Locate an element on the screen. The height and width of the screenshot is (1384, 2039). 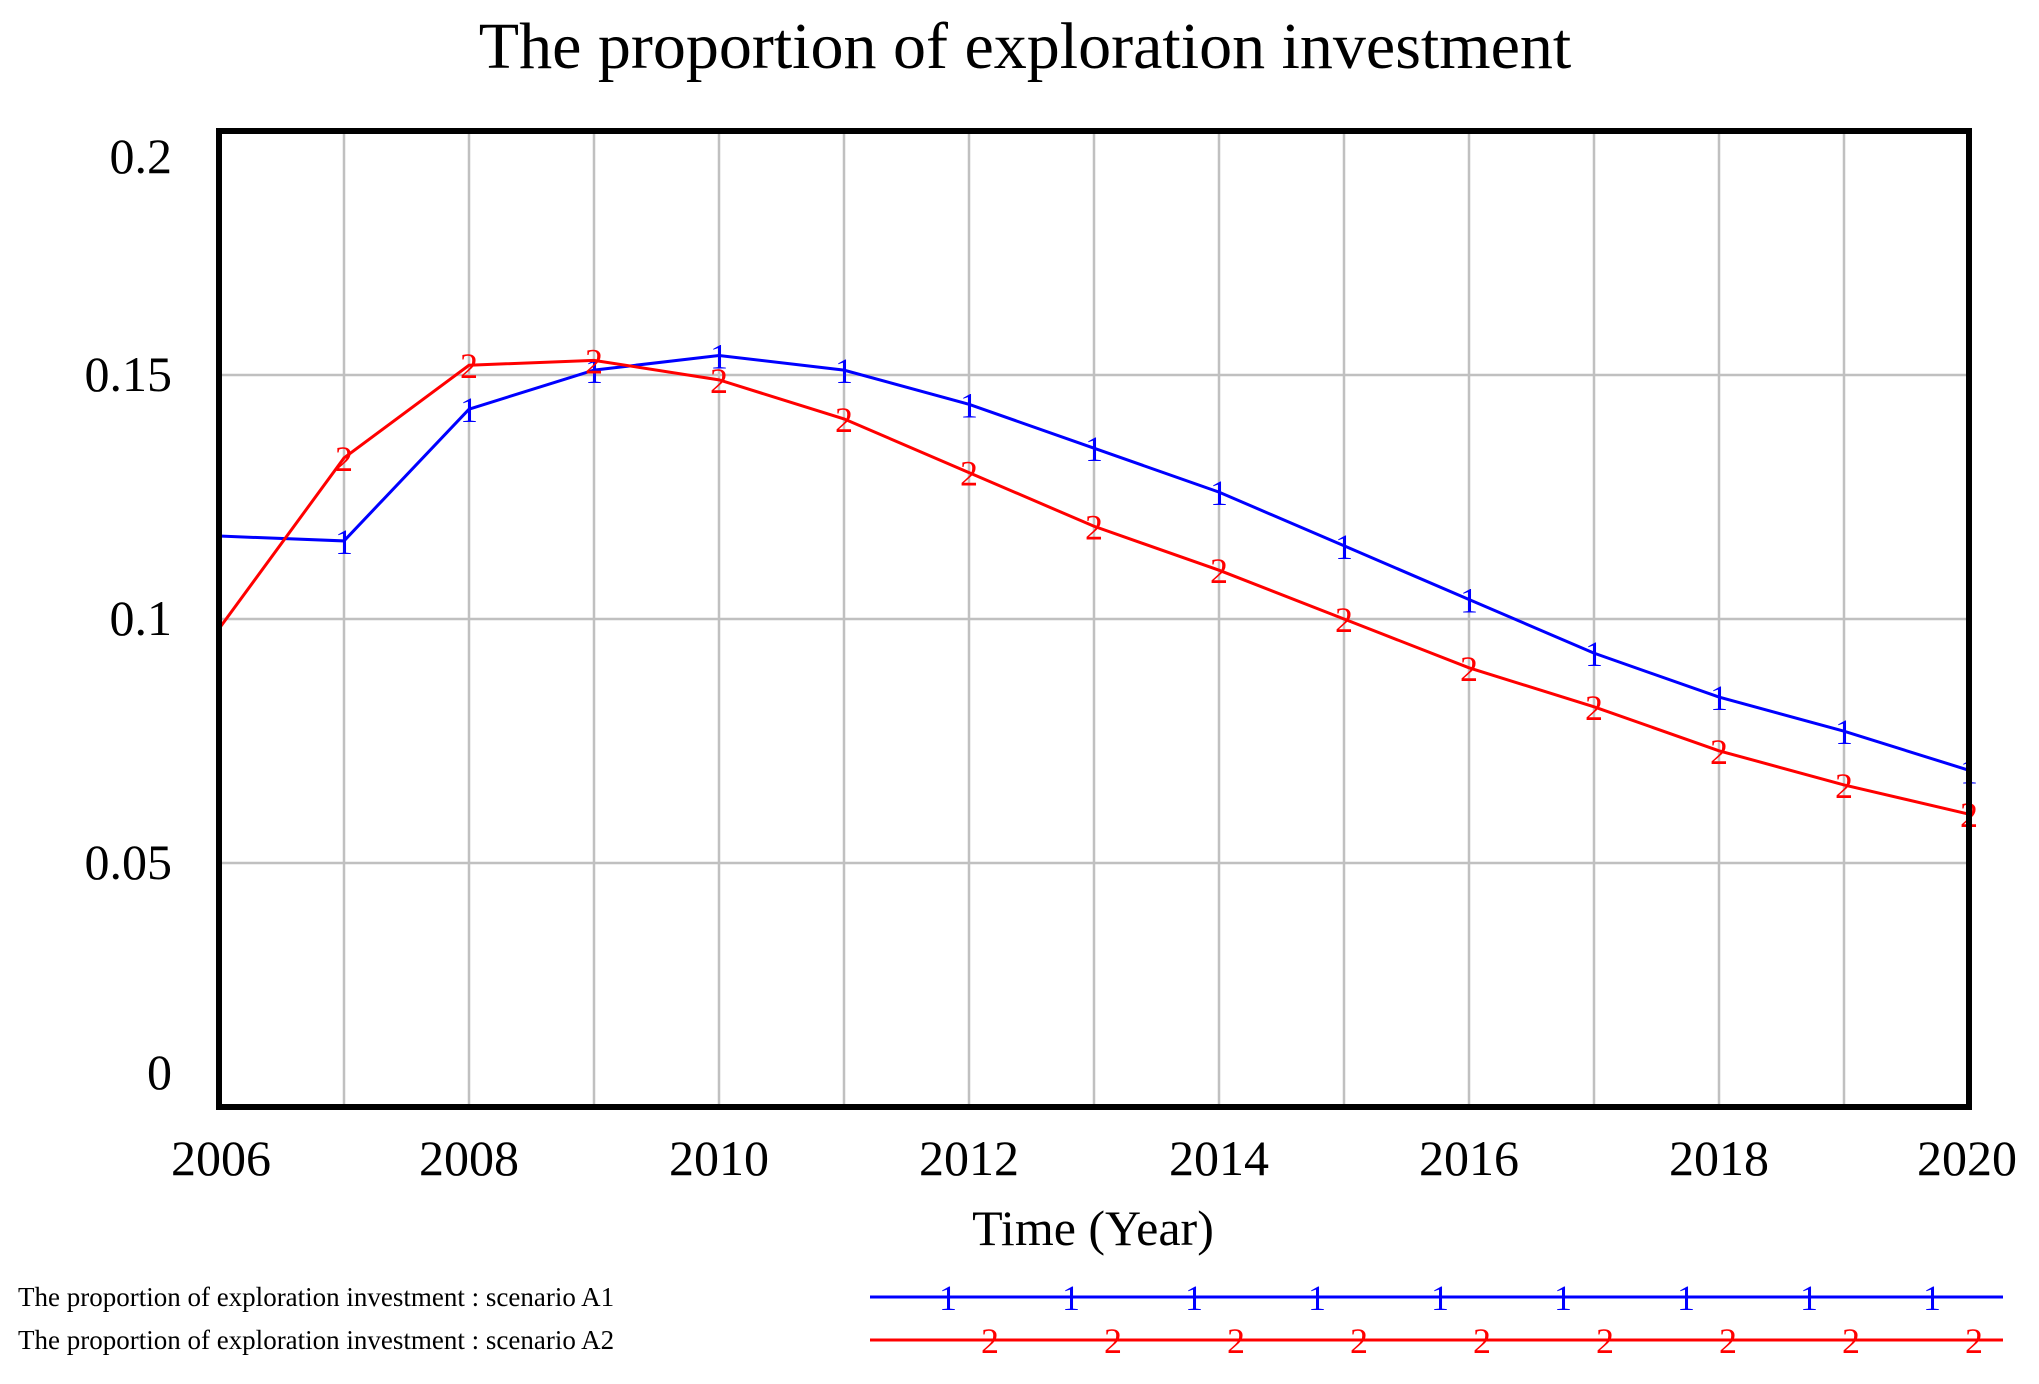
x-axis-title: Time (Year) is located at coordinates (1093, 1228).